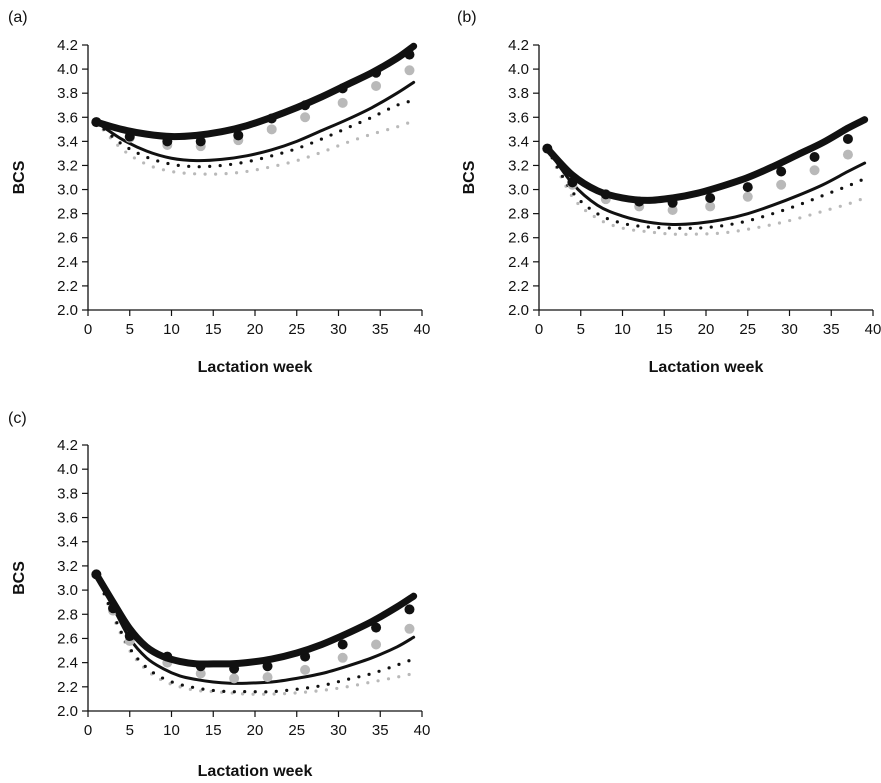 Image resolution: width=881 pixels, height=783 pixels. Describe the element at coordinates (338, 329) in the screenshot. I see `x-tick-label: 30` at that location.